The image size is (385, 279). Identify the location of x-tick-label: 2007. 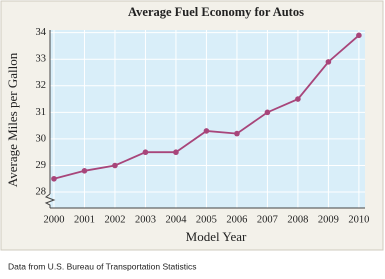
(267, 219).